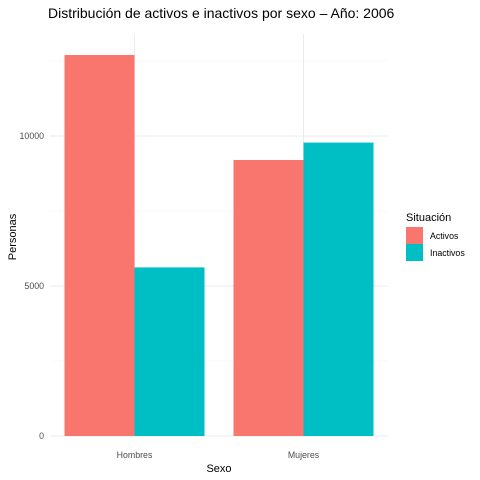 The height and width of the screenshot is (480, 480). Describe the element at coordinates (34, 286) in the screenshot. I see `y-tick-label: 5000` at that location.